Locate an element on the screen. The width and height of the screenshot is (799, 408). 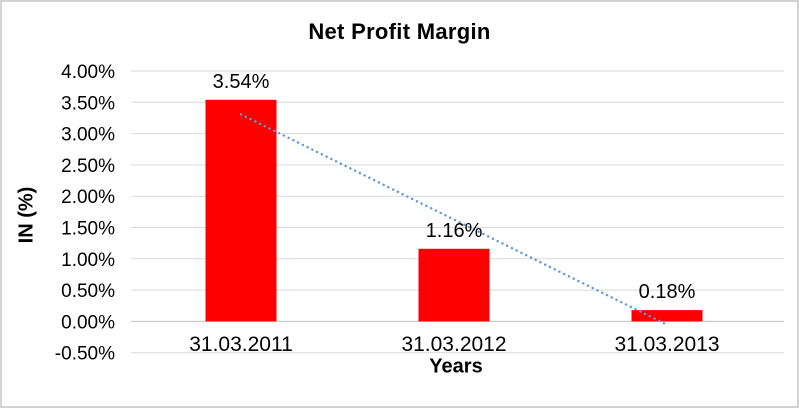
chart-title: Net Profit Margin is located at coordinates (399, 31).